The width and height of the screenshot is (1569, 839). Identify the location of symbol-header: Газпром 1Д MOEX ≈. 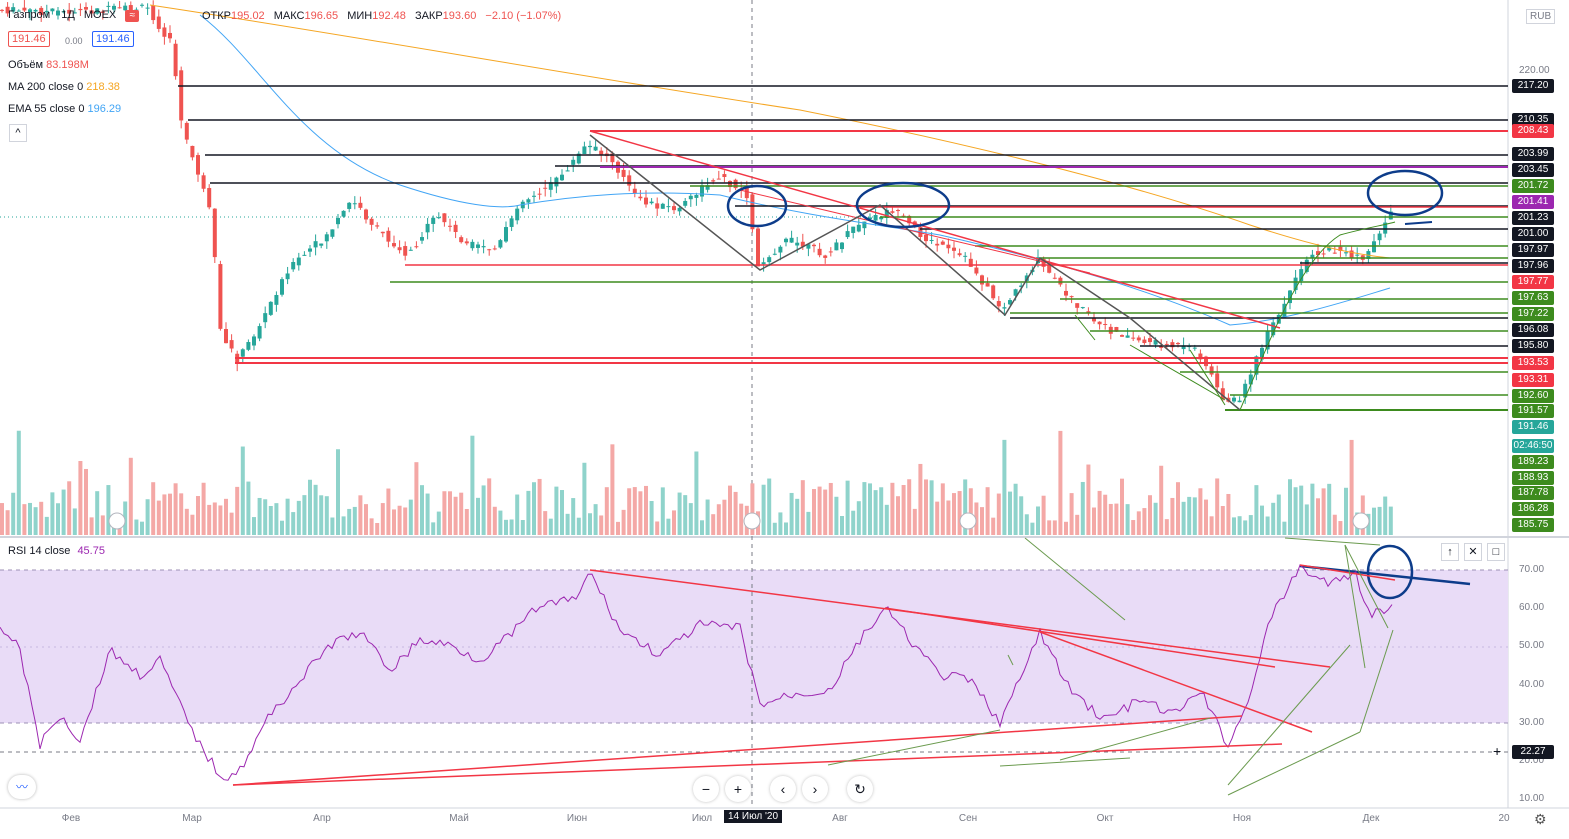
(74, 15).